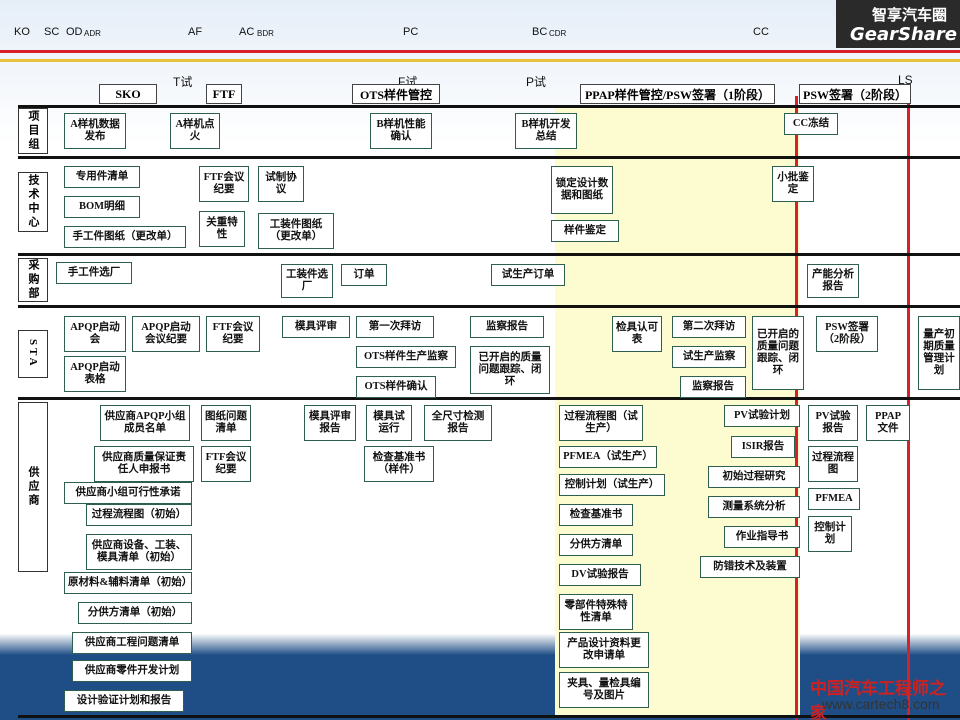 The height and width of the screenshot is (720, 960). Describe the element at coordinates (558, 33) in the screenshot. I see `milestone: CDR` at that location.